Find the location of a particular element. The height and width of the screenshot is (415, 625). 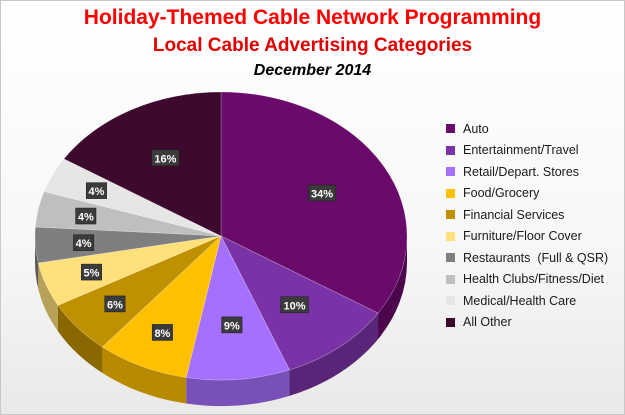

legend-label: Entertainment/Travel is located at coordinates (521, 150).